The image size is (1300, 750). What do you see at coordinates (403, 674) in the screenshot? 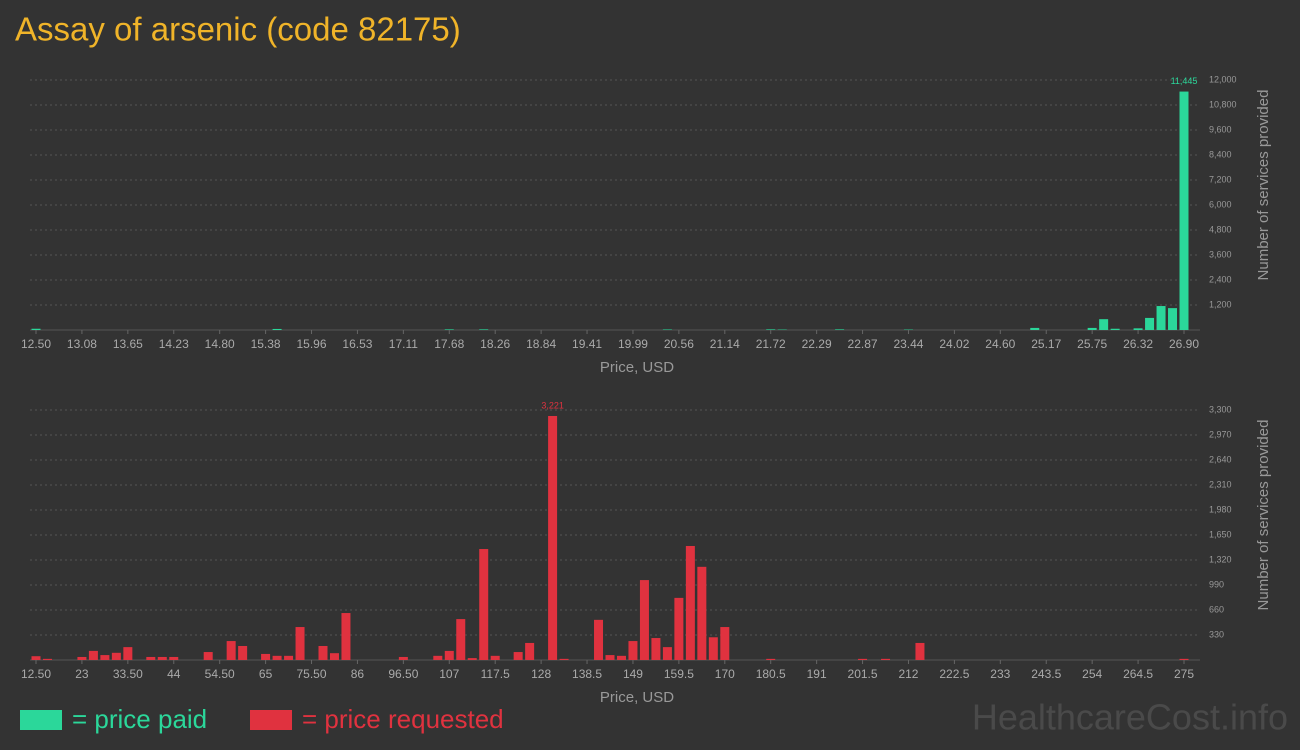
I see `x-tick-label: 96.50` at bounding box center [403, 674].